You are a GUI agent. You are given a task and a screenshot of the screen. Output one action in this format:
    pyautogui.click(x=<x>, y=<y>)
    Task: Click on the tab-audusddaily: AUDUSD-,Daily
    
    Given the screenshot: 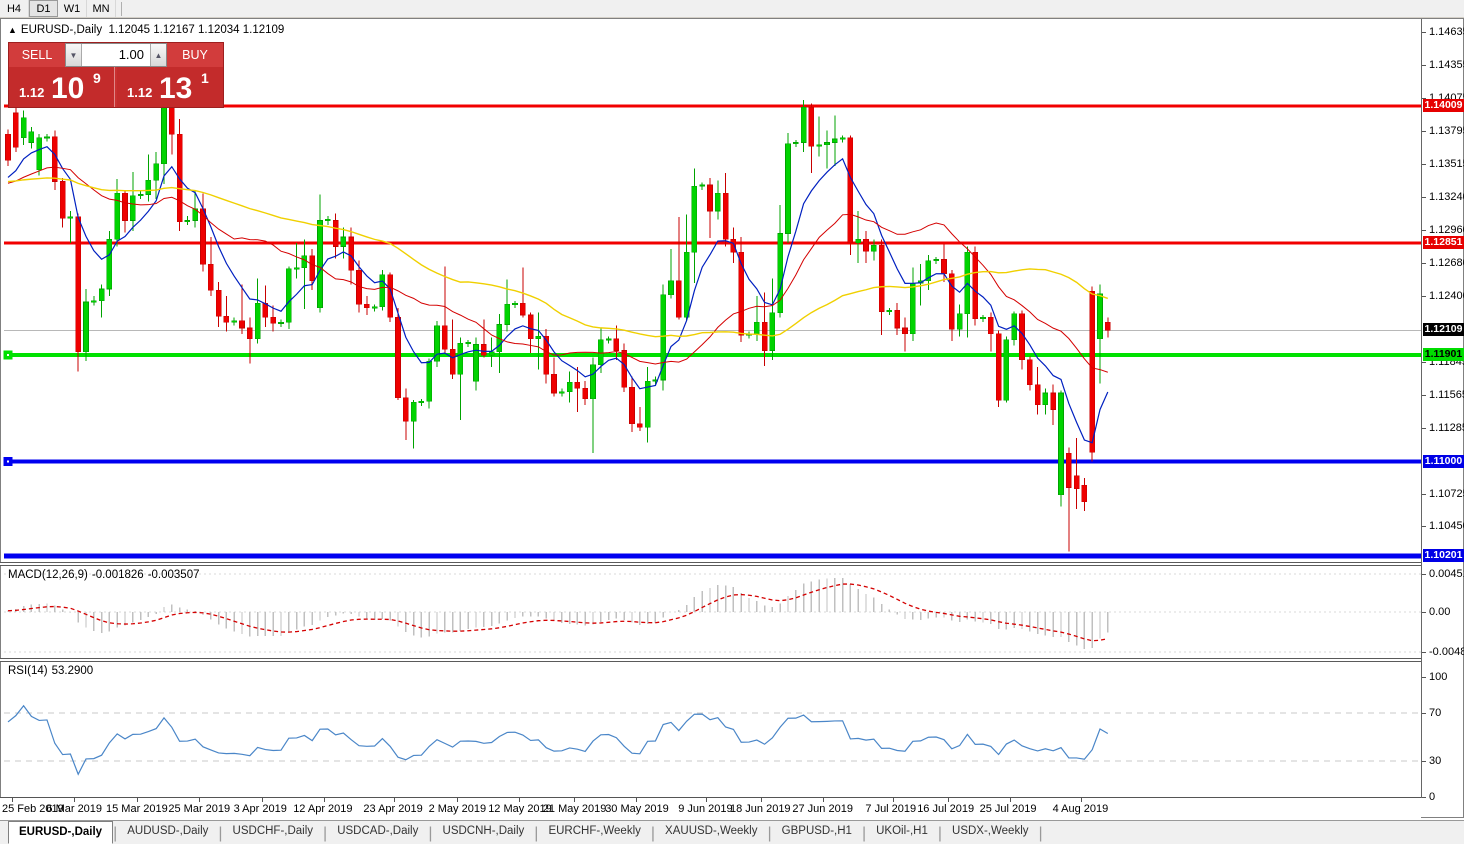 What is the action you would take?
    pyautogui.click(x=168, y=831)
    